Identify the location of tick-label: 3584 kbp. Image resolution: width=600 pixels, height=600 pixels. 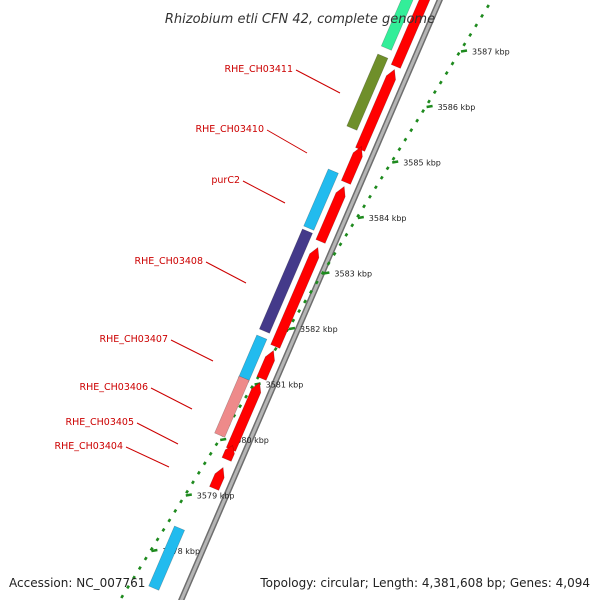
(388, 218).